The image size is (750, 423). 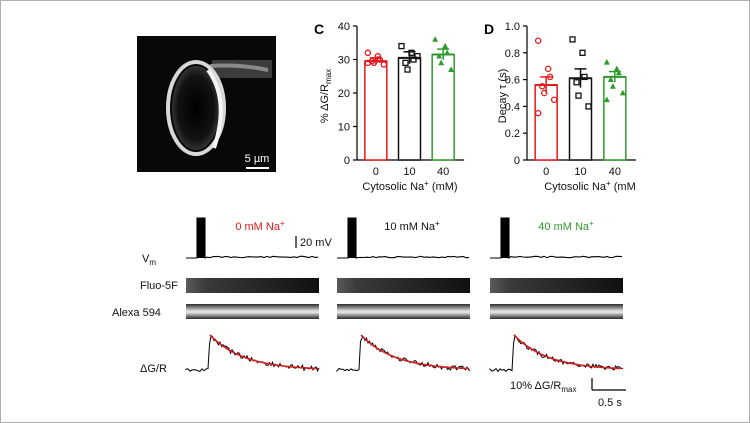 What do you see at coordinates (260, 226) in the screenshot?
I see `condition-title-0: 0 mM Na+` at bounding box center [260, 226].